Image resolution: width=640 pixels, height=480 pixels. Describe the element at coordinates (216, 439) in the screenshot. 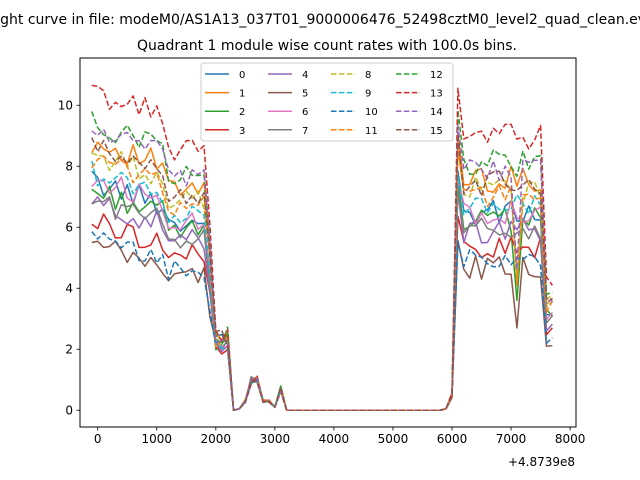

I see `x-tick-label: 2000` at that location.